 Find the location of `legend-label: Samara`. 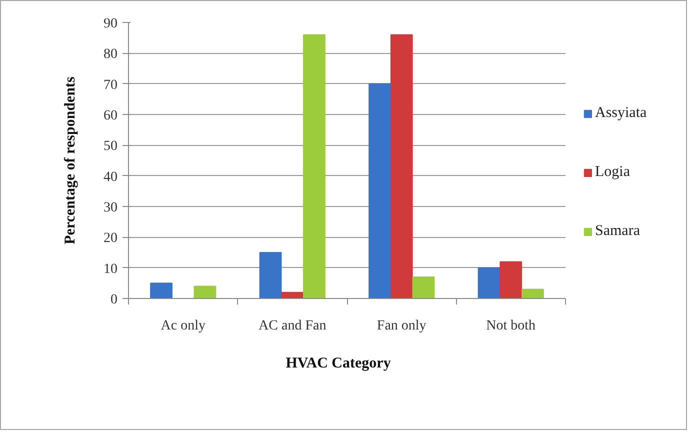

legend-label: Samara is located at coordinates (617, 231).